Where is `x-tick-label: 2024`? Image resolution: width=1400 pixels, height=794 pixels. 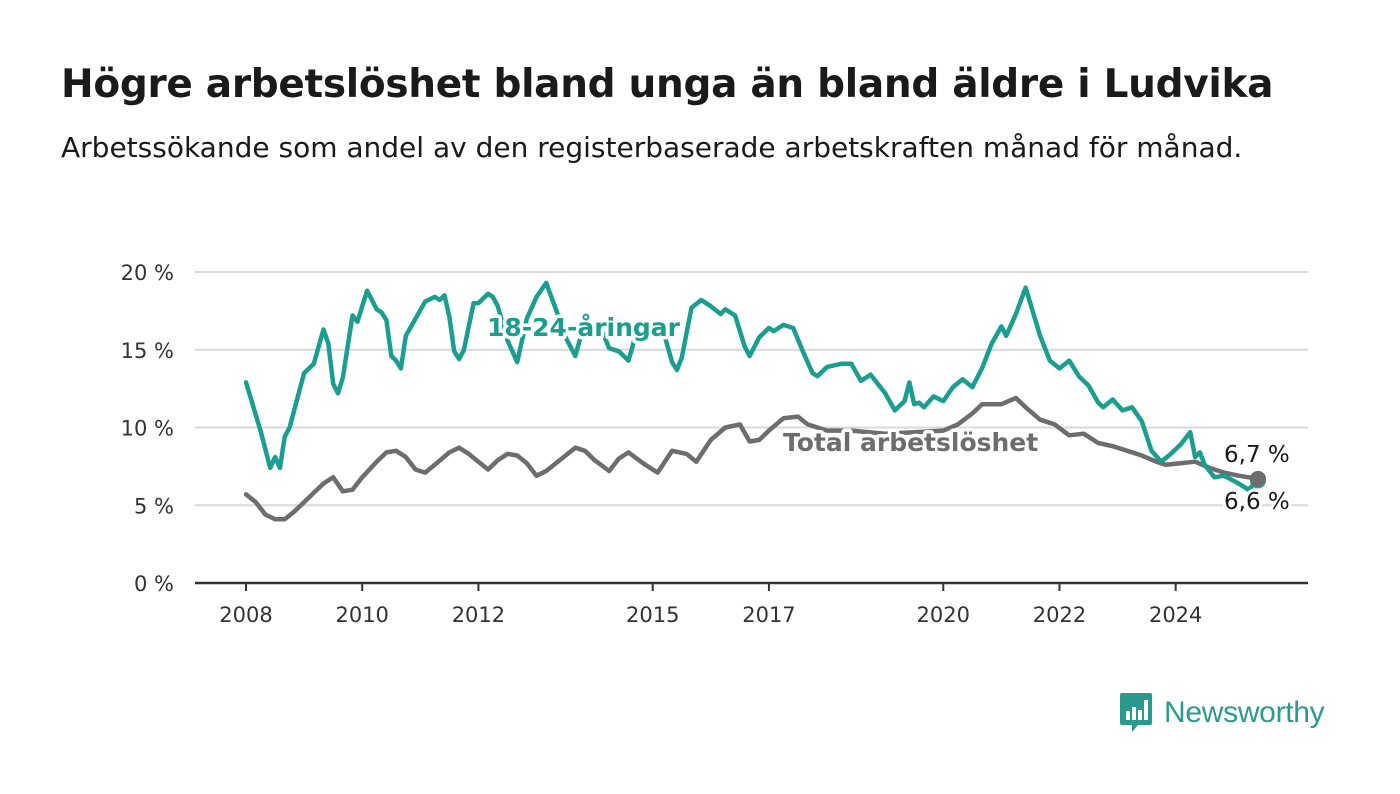 x-tick-label: 2024 is located at coordinates (1175, 615).